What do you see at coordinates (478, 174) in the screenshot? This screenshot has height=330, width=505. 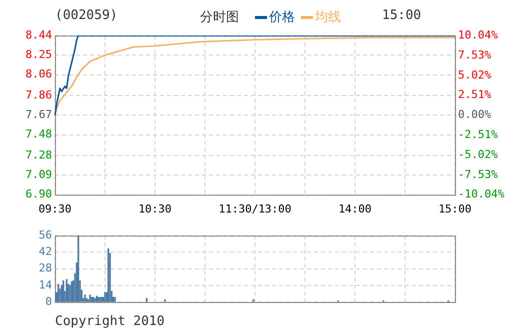 I see `y2-tick-label: -7.53%` at bounding box center [478, 174].